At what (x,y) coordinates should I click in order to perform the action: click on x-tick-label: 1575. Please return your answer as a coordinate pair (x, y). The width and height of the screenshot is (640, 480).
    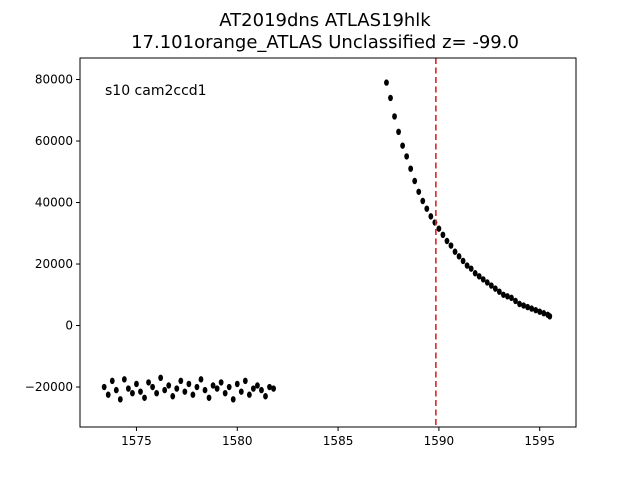
    Looking at the image, I should click on (136, 441).